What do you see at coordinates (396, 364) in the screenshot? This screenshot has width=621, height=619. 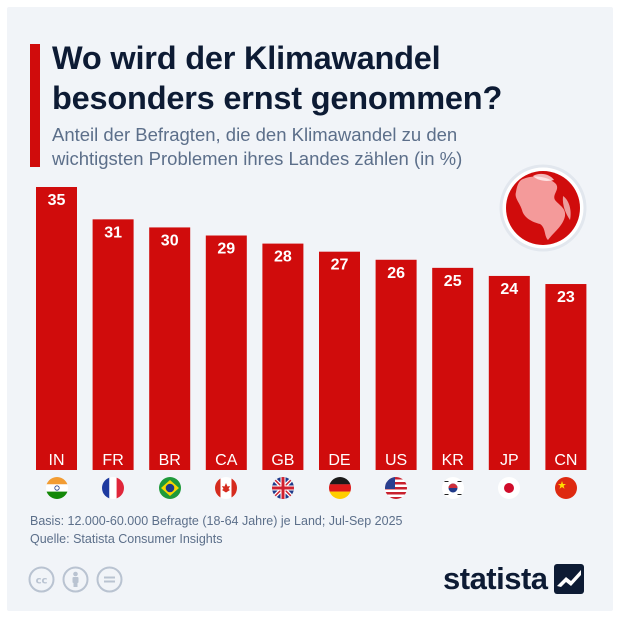 I see `bar-us` at bounding box center [396, 364].